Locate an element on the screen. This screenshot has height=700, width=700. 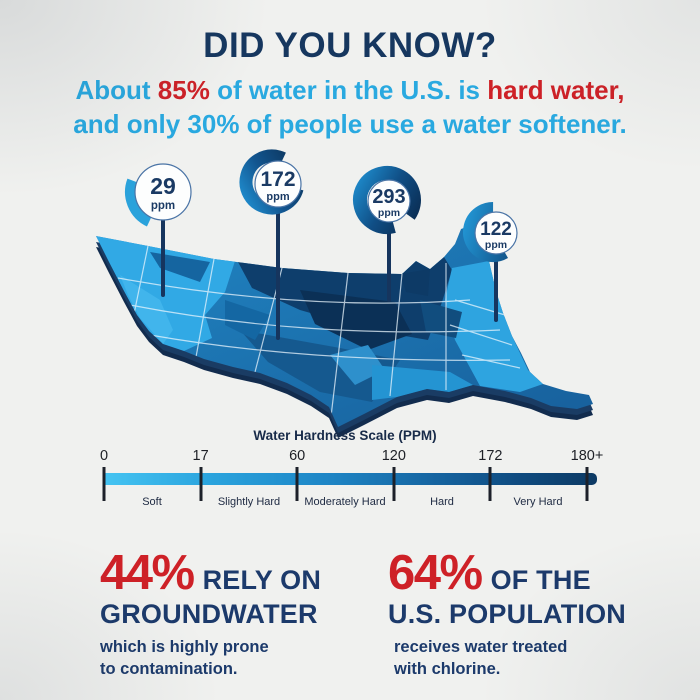
scale-title: Water Hardness Scale (PPM) is located at coordinates (345, 435).